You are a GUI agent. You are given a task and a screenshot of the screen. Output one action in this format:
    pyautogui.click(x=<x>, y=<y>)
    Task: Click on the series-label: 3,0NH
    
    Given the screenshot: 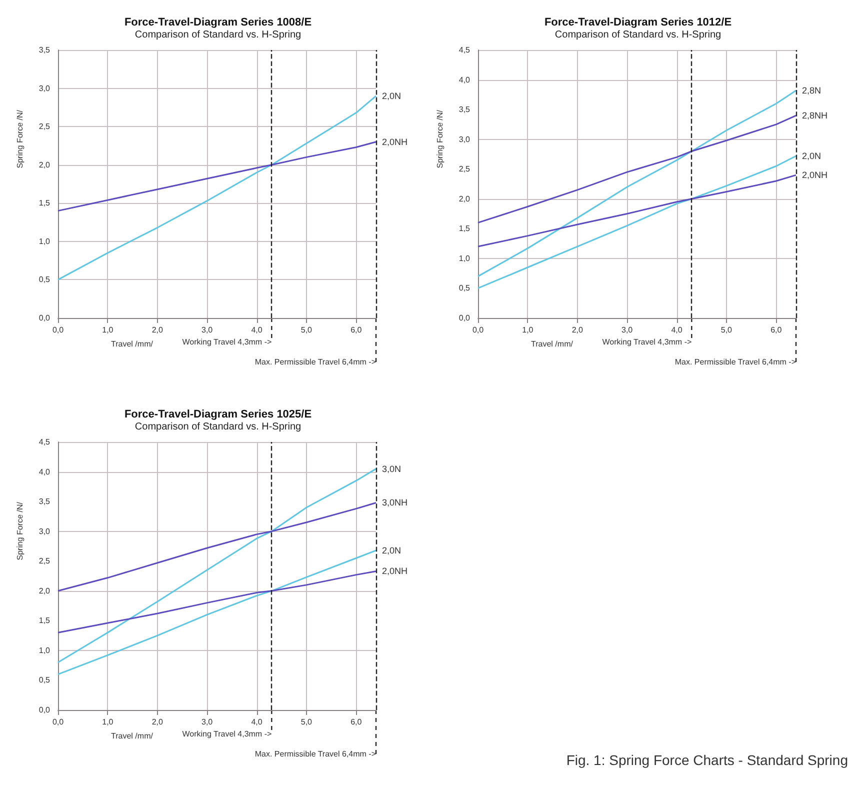 What is the action you would take?
    pyautogui.click(x=395, y=503)
    